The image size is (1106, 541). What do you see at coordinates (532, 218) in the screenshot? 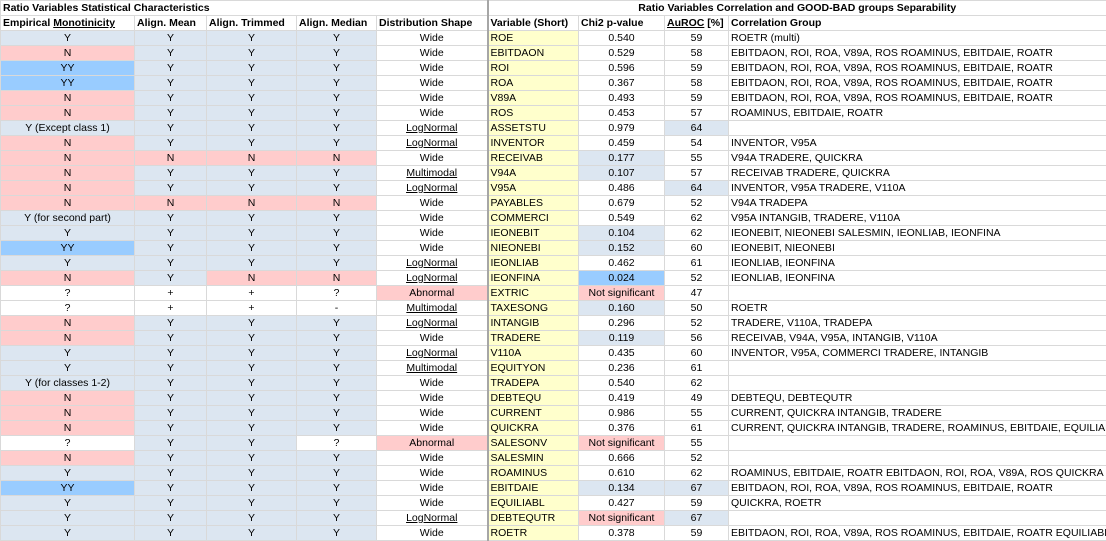
I see `cell-variable: COMMERCI` at bounding box center [532, 218].